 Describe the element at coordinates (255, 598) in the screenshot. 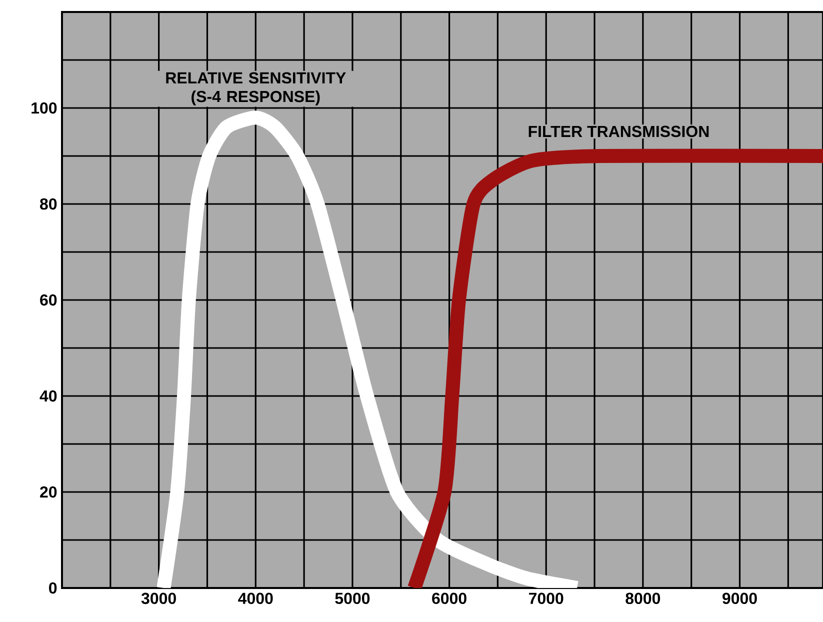

I see `x-tick-label: 4000` at that location.